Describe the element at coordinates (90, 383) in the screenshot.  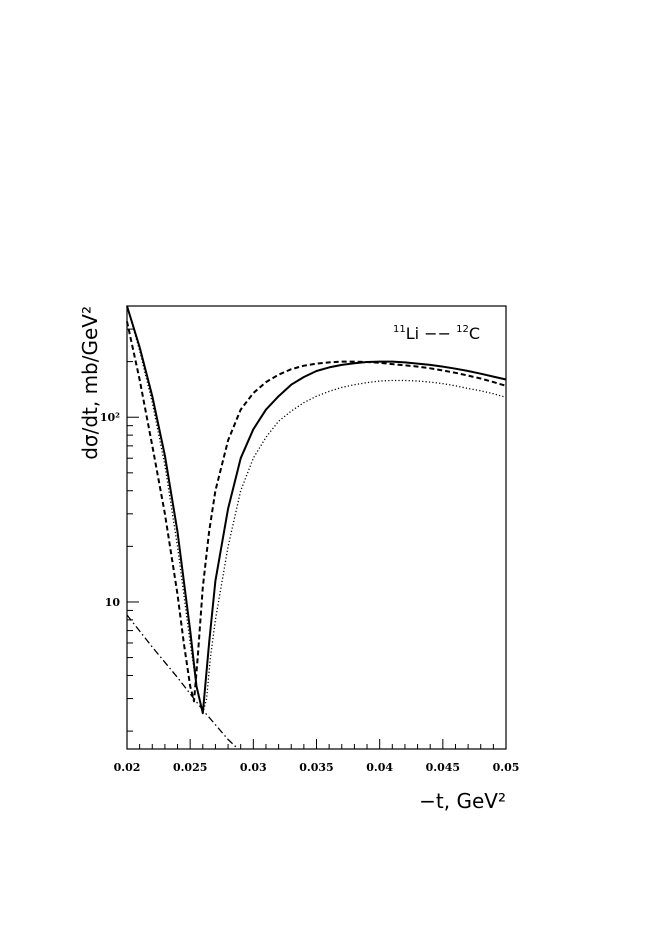
I see `y-axis-title: dσ/dt, mb/GeV²` at that location.